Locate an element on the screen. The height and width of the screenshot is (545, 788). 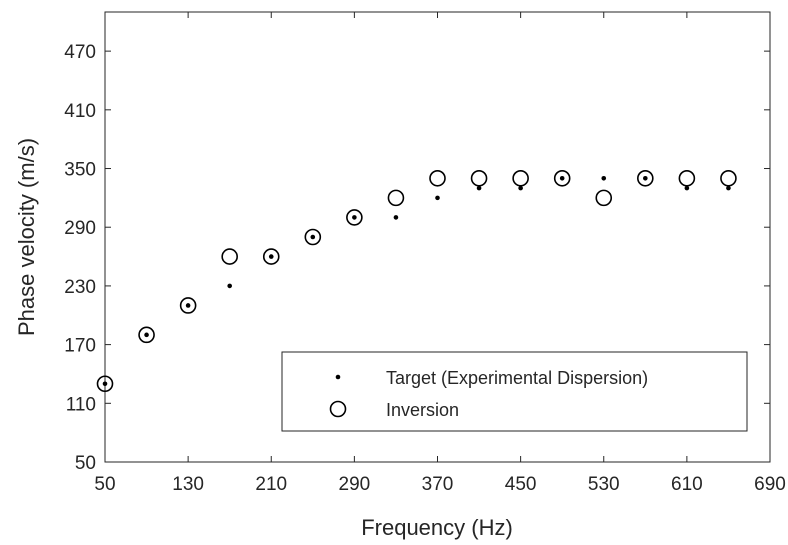
y-tick-label-4: 290 is located at coordinates (80, 228).